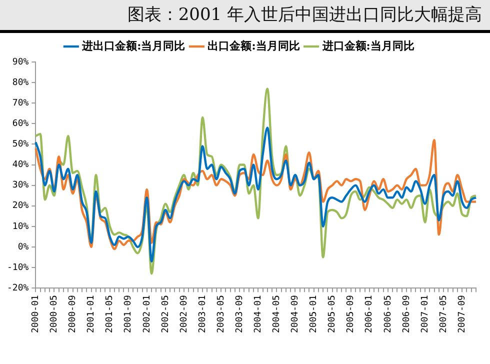 Image resolution: width=490 pixels, height=364 pixels. Describe the element at coordinates (314, 314) in the screenshot. I see `x-tick-label: 2005-01` at that location.